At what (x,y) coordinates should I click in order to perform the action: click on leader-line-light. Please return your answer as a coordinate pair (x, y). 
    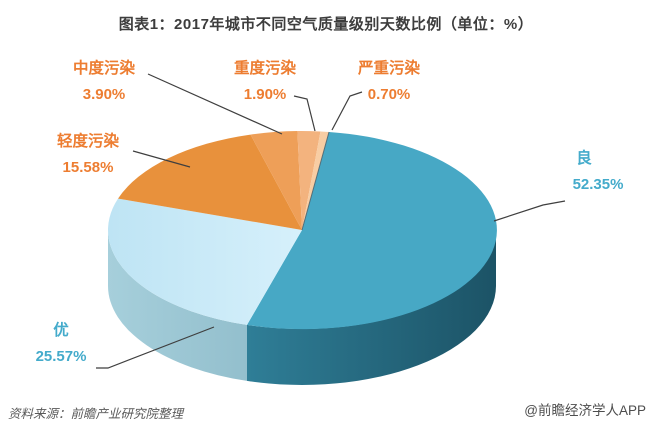
    Looking at the image, I should click on (161, 159).